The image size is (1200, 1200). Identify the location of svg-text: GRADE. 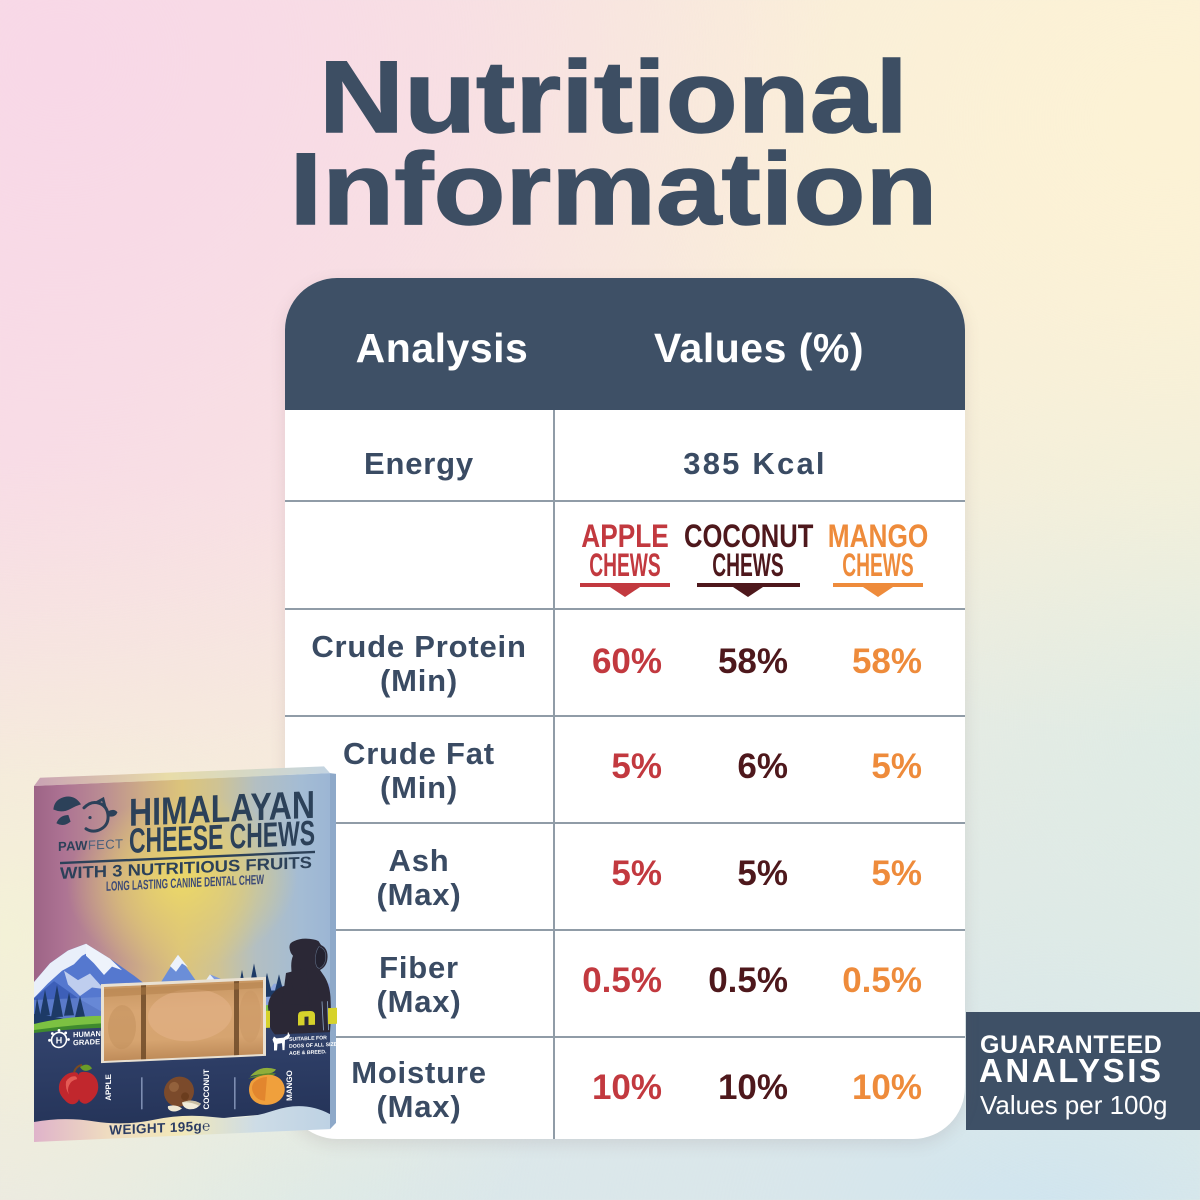
(86, 1042).